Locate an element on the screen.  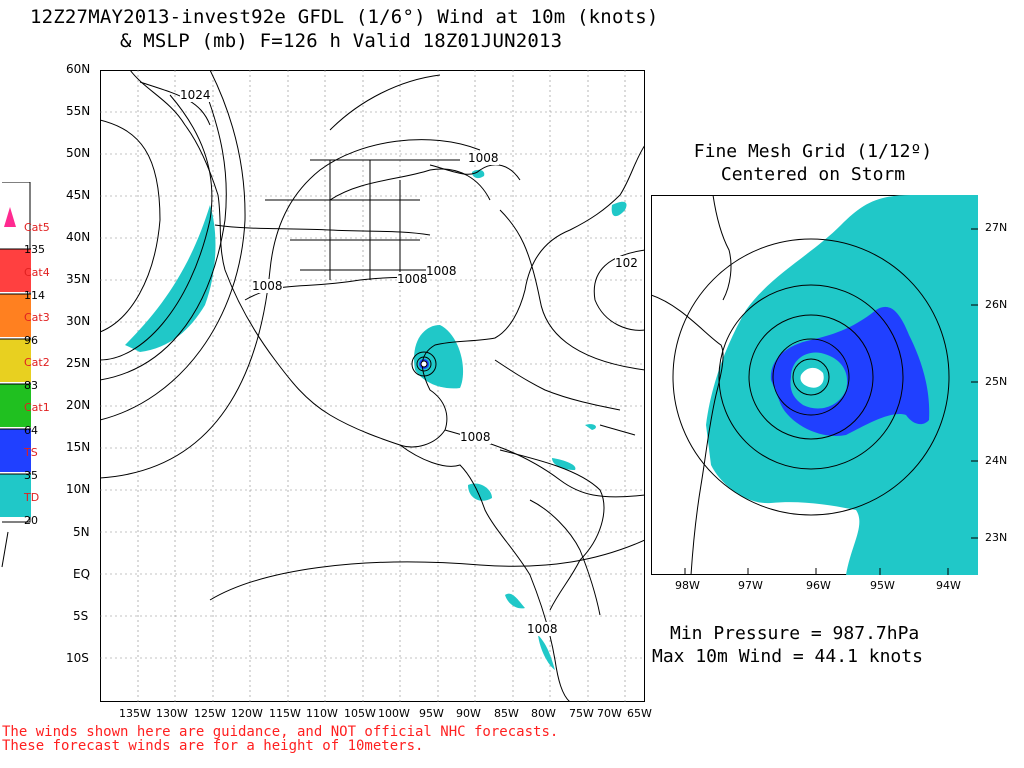
lat-label-5s: 5S is located at coordinates (81, 616).